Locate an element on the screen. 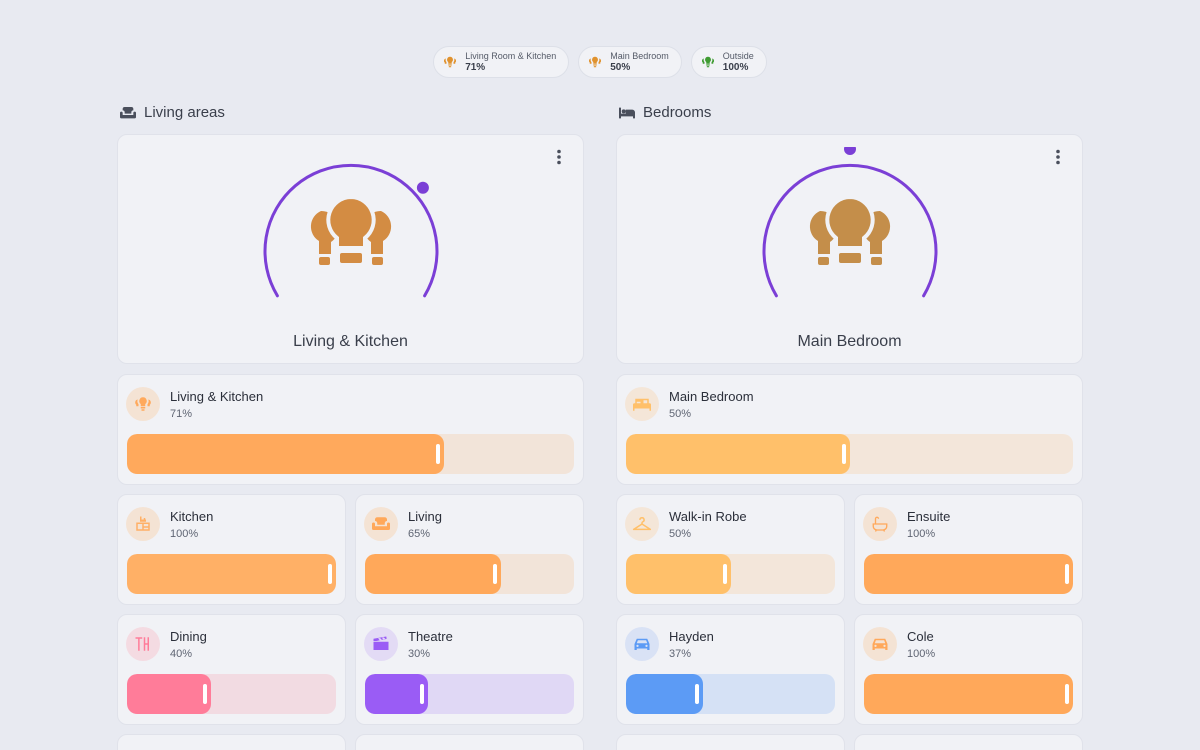  light-dial-card-living: Living & Kitchen is located at coordinates (350, 249).